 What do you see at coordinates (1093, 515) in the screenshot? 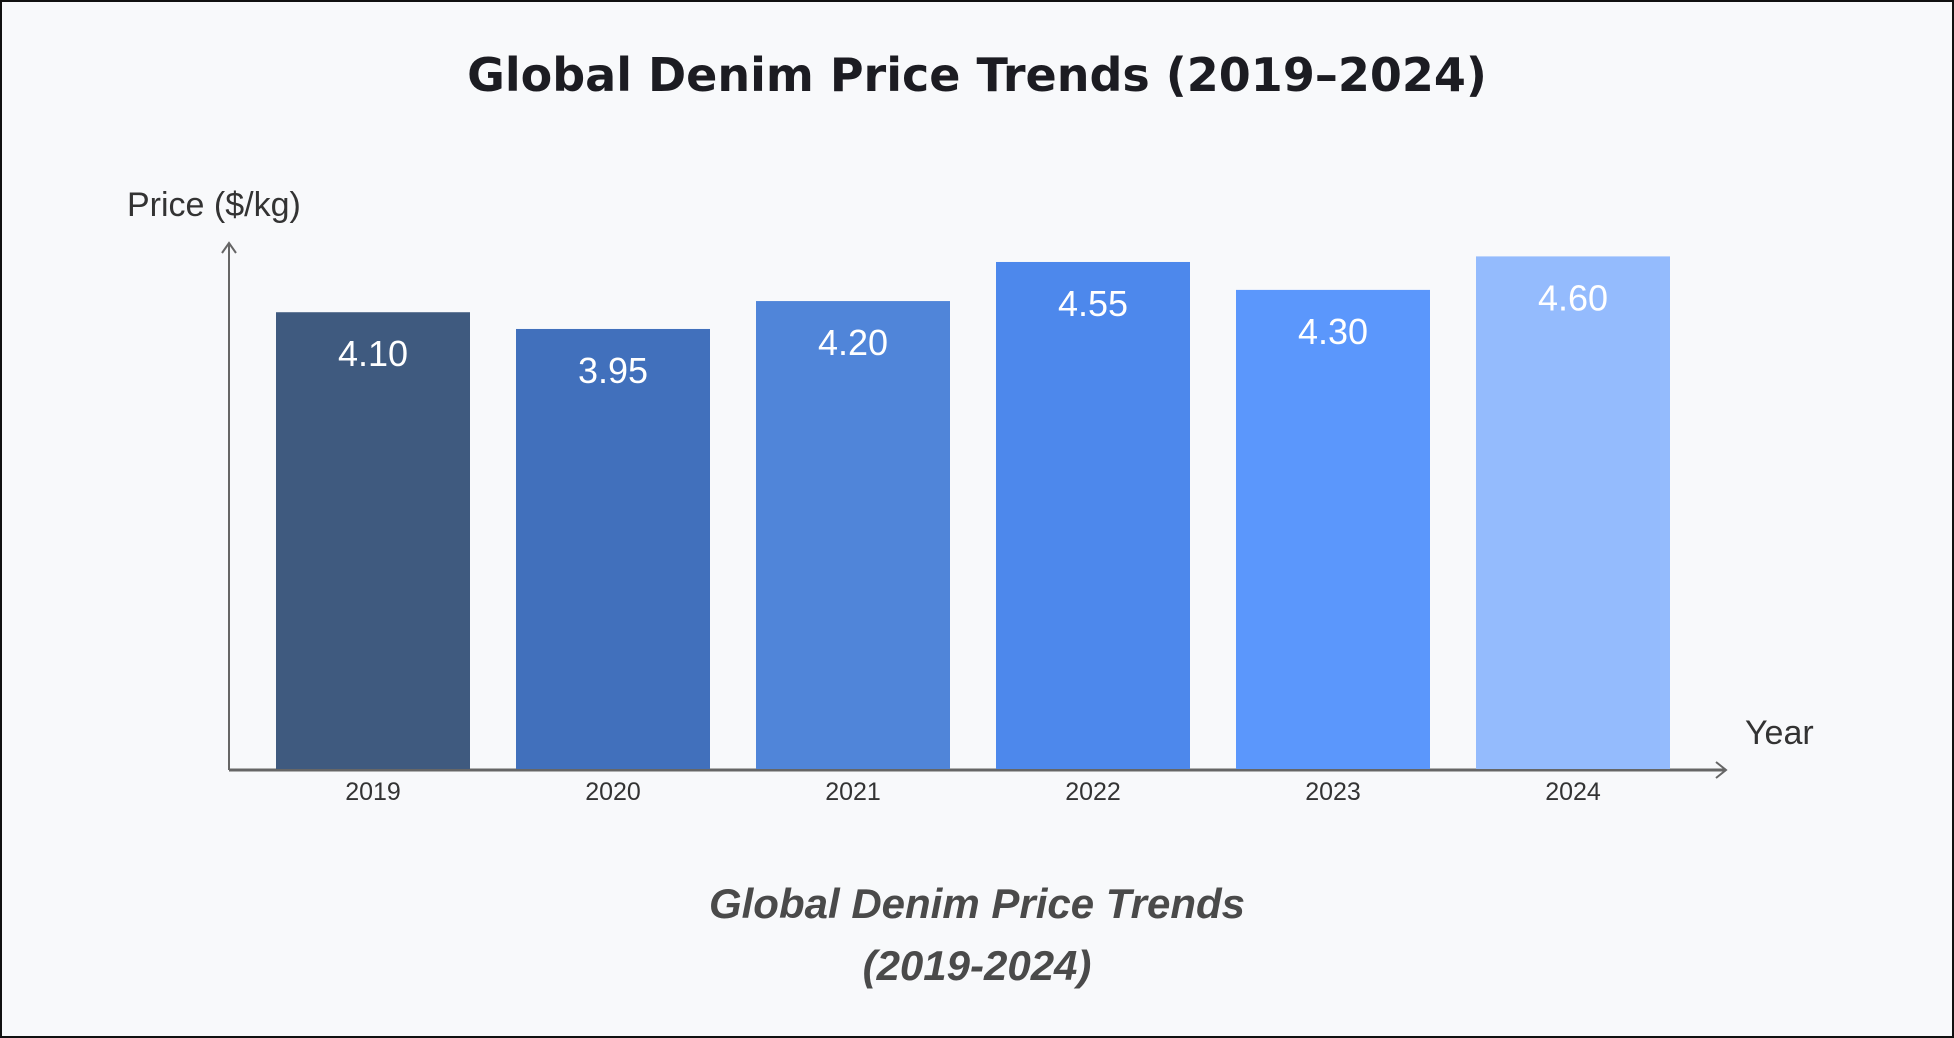
I see `bar-2022` at bounding box center [1093, 515].